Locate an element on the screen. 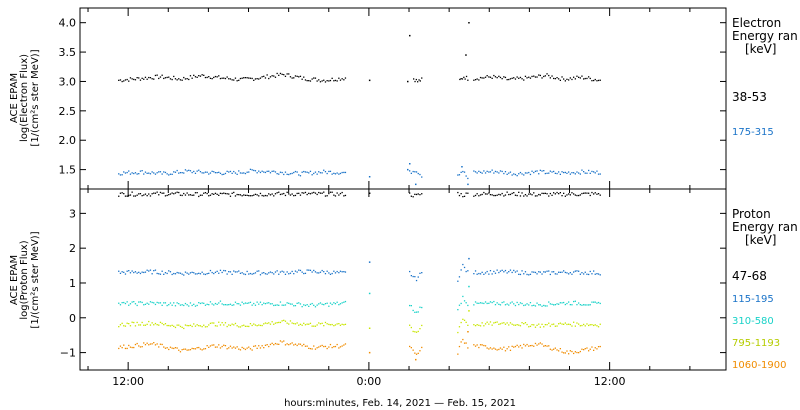 This screenshot has width=800, height=410. legend-entry-proton-1060-1900: 1060-1900 is located at coordinates (759, 365).